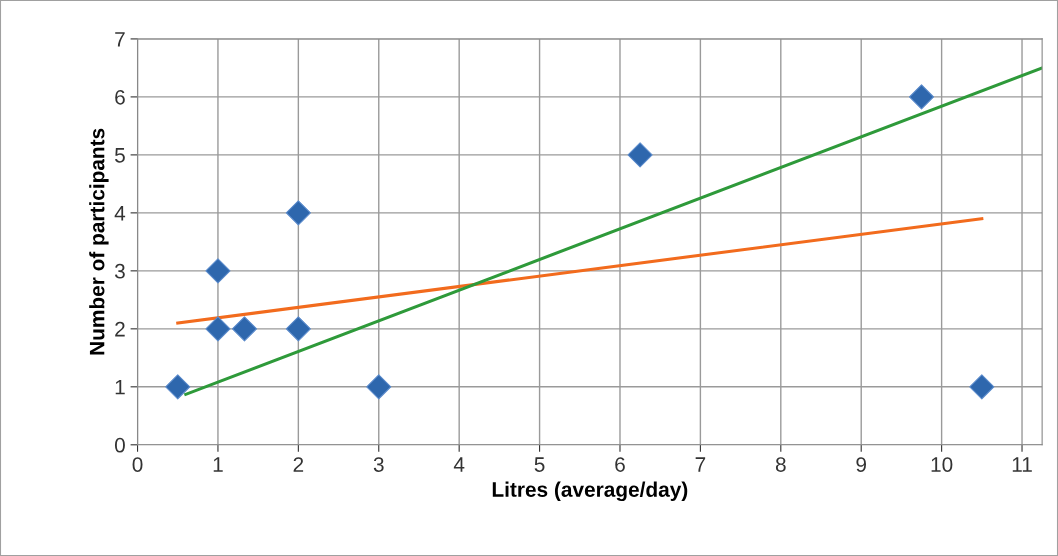 This screenshot has width=1058, height=556. Describe the element at coordinates (120, 387) in the screenshot. I see `y-tick-label: 1` at that location.